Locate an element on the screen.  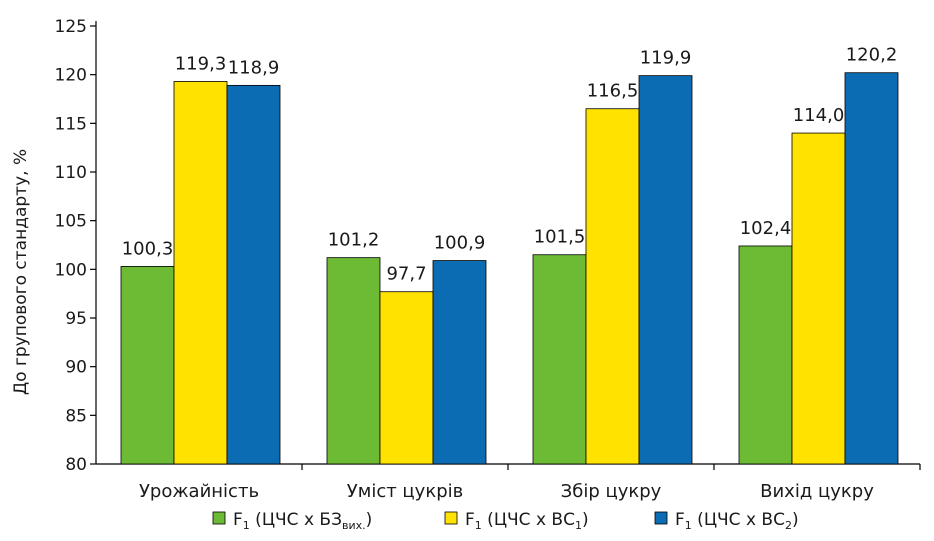
data-label: 119,9 is located at coordinates (666, 58).